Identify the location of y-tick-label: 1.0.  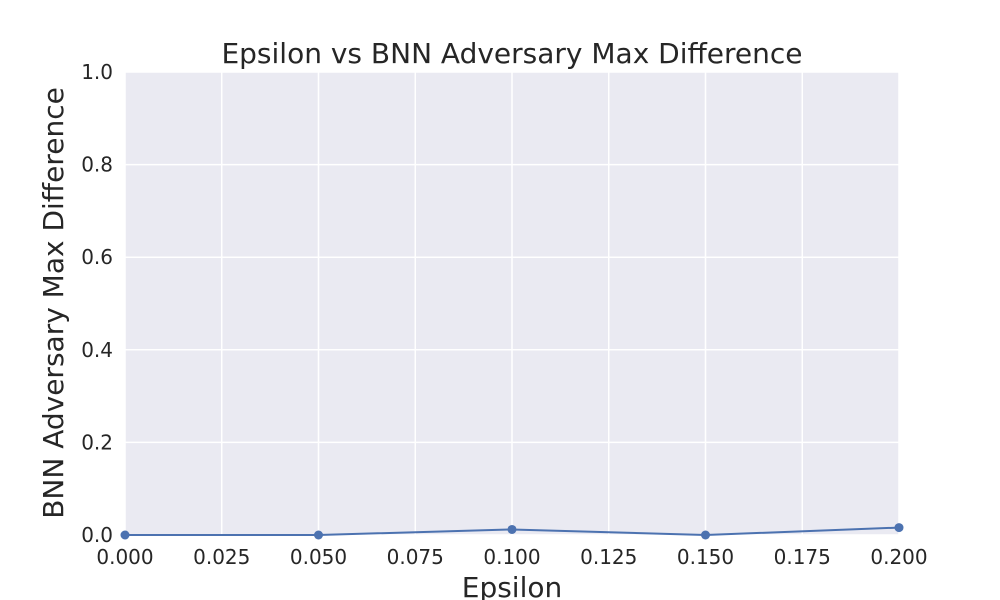
(97, 72).